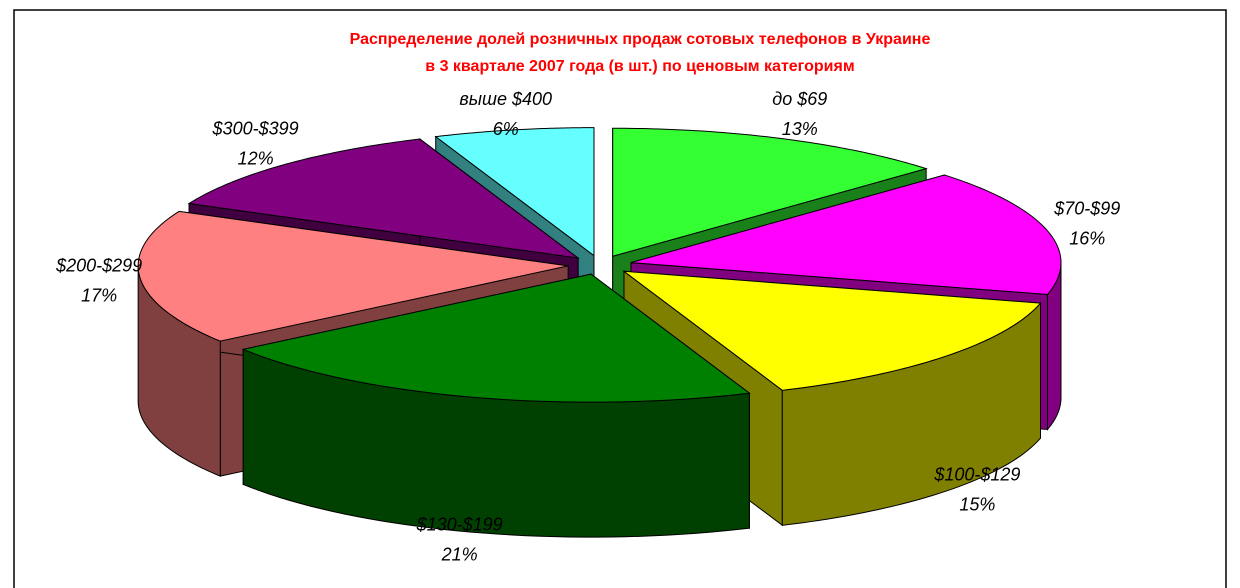  Describe the element at coordinates (459, 554) in the screenshot. I see `data-label-value: 21%` at that location.